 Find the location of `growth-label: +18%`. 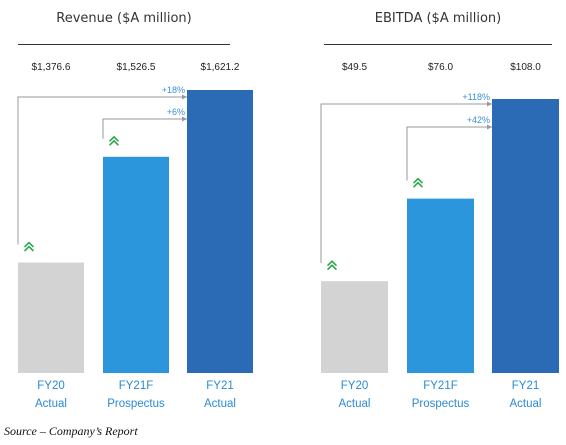

growth-label: +18% is located at coordinates (173, 90).